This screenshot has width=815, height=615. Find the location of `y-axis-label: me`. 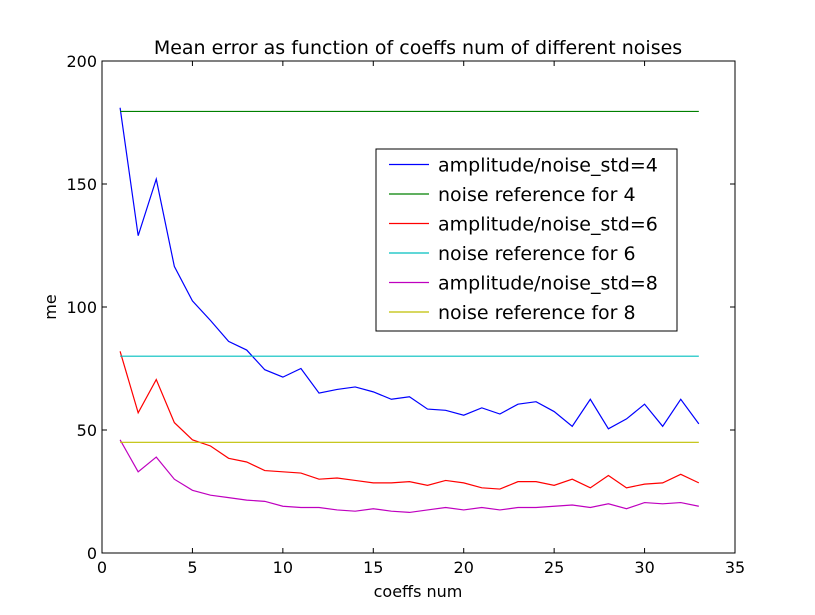

y-axis-label: me is located at coordinates (50, 306).